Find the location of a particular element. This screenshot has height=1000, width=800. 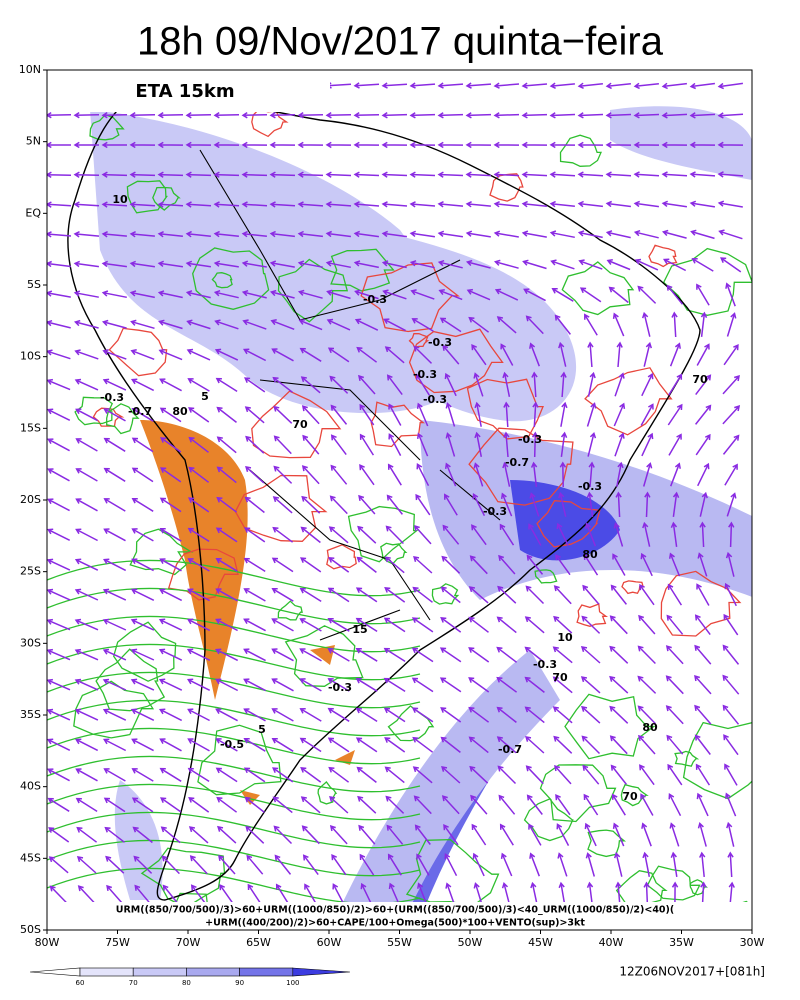

contour-label: 70 is located at coordinates (300, 424).